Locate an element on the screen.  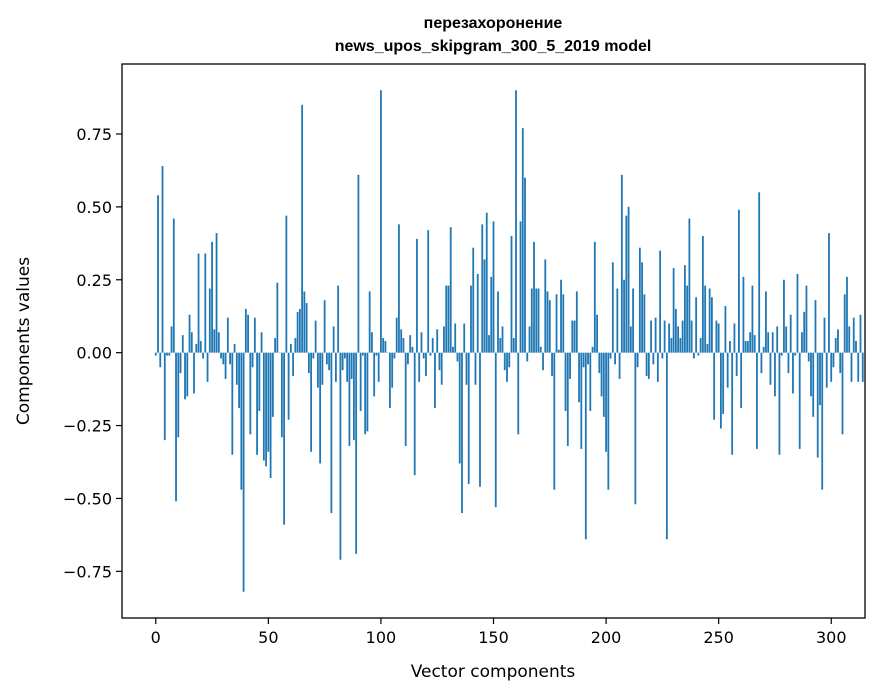
x-tick-label-200: 200 is located at coordinates (606, 637).